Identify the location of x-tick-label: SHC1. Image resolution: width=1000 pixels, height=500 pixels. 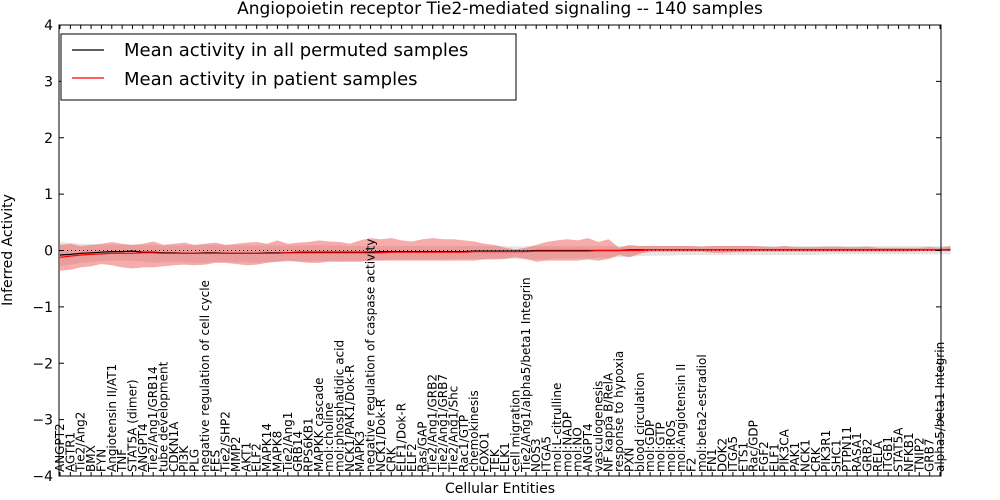
(837, 455).